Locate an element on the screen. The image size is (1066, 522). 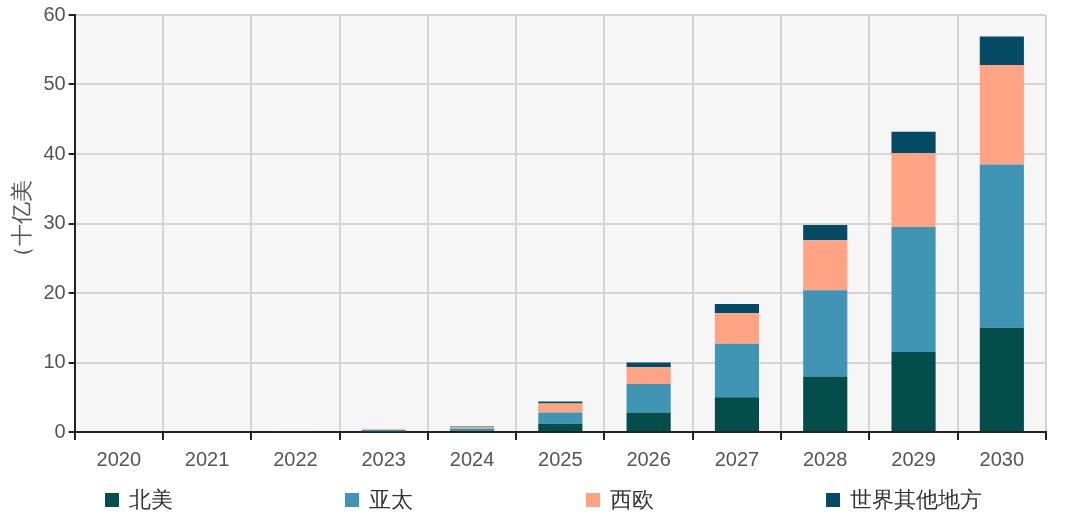
legend-label: 世界其他地方 is located at coordinates (915, 500).